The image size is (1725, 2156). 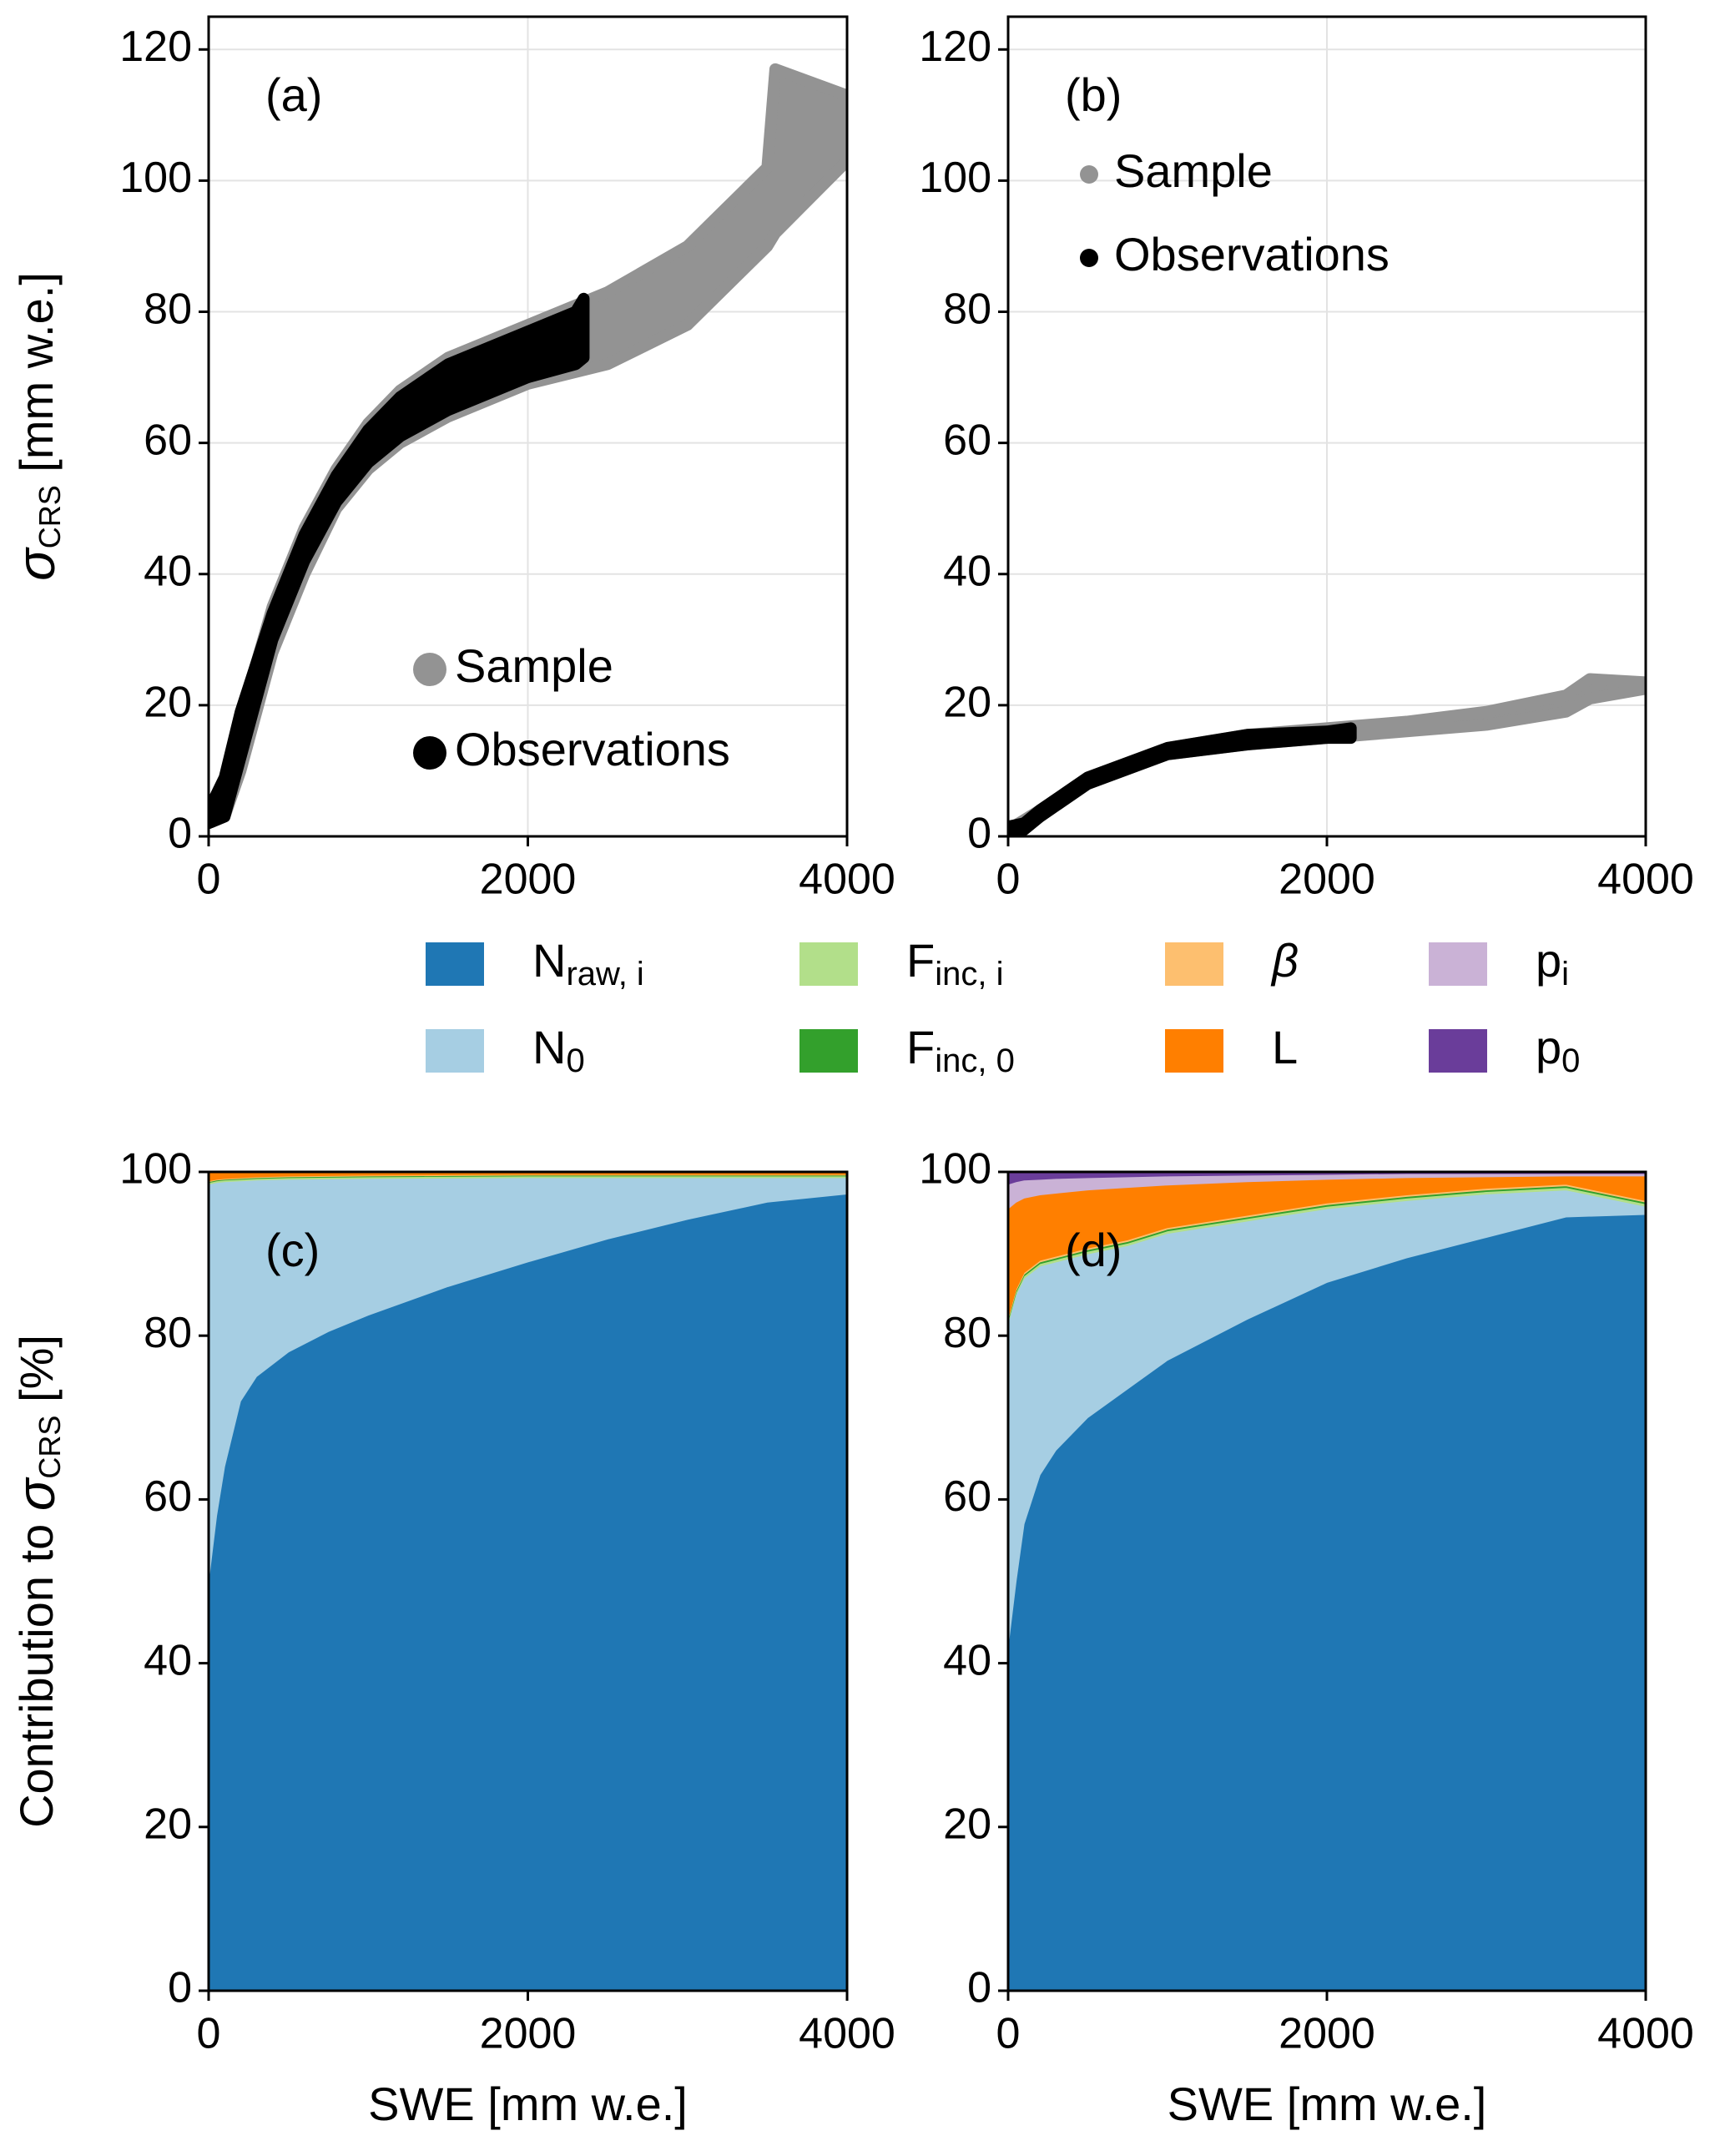 What do you see at coordinates (37, 1669) in the screenshot?
I see `y-axis-label-part: Contribution to` at bounding box center [37, 1669].